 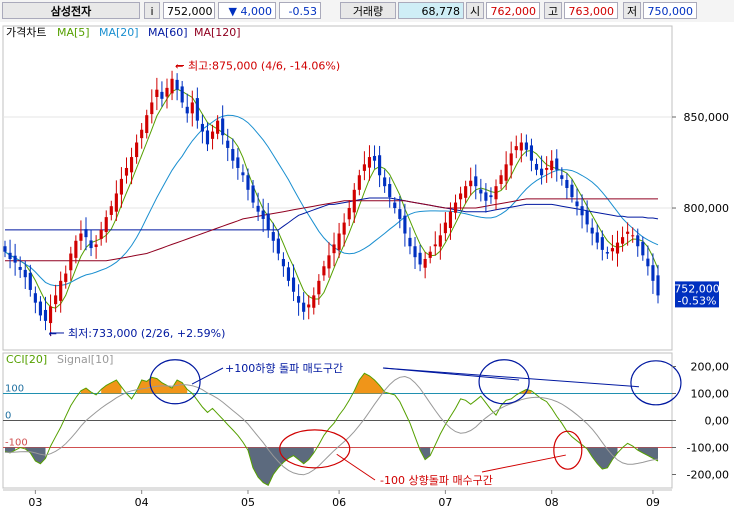 I want to click on cci-y-tick-label: -100,00, so click(x=708, y=448).